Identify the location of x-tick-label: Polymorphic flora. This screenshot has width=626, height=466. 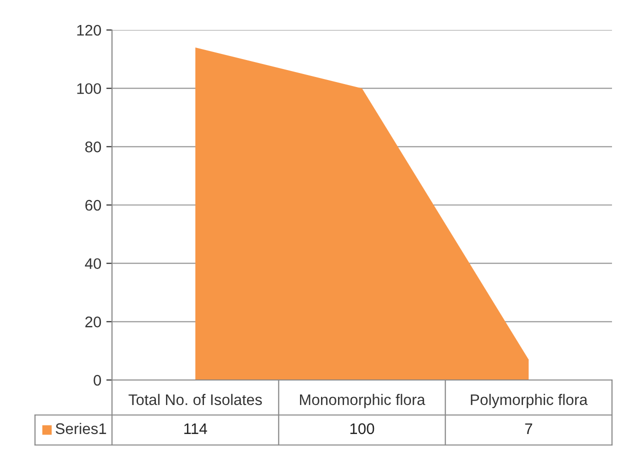
(529, 401).